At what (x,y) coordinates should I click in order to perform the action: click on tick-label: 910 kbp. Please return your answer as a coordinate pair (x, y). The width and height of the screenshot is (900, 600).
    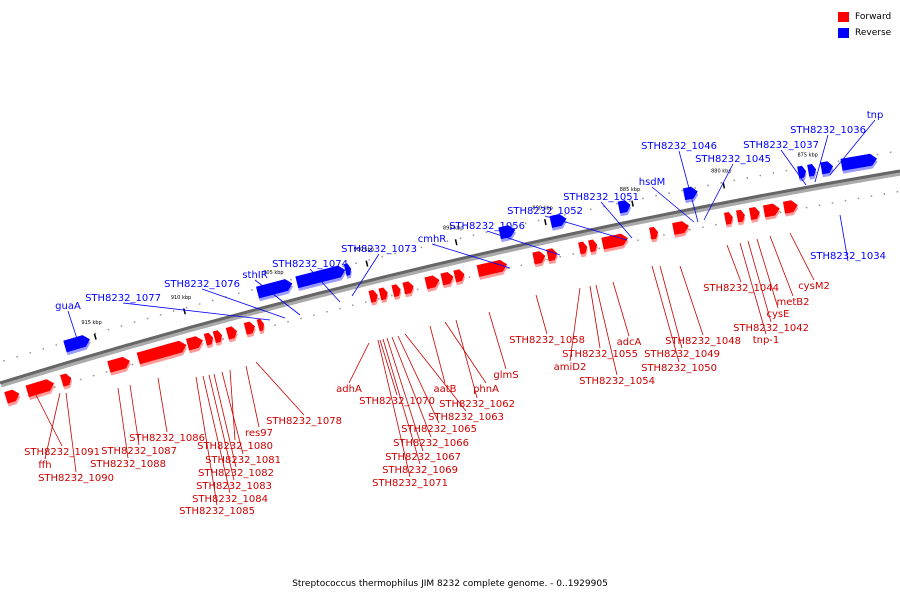
    Looking at the image, I should click on (181, 298).